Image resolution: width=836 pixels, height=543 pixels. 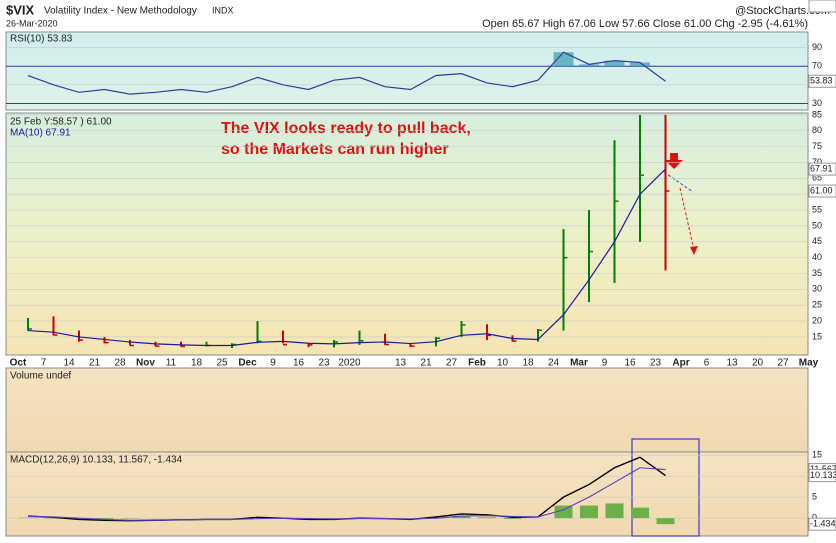 What do you see at coordinates (222, 363) in the screenshot?
I see `x-tick-label: 25` at bounding box center [222, 363].